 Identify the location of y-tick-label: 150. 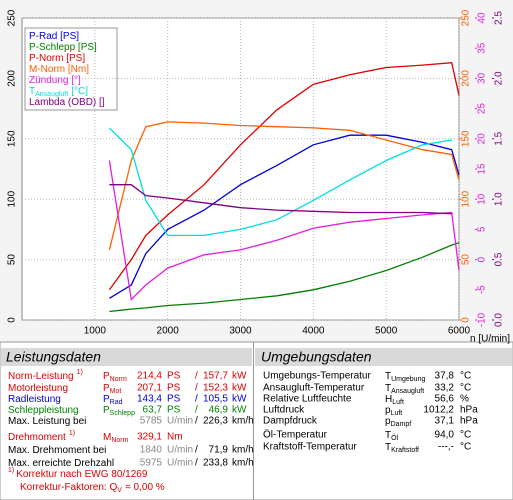
(12, 138).